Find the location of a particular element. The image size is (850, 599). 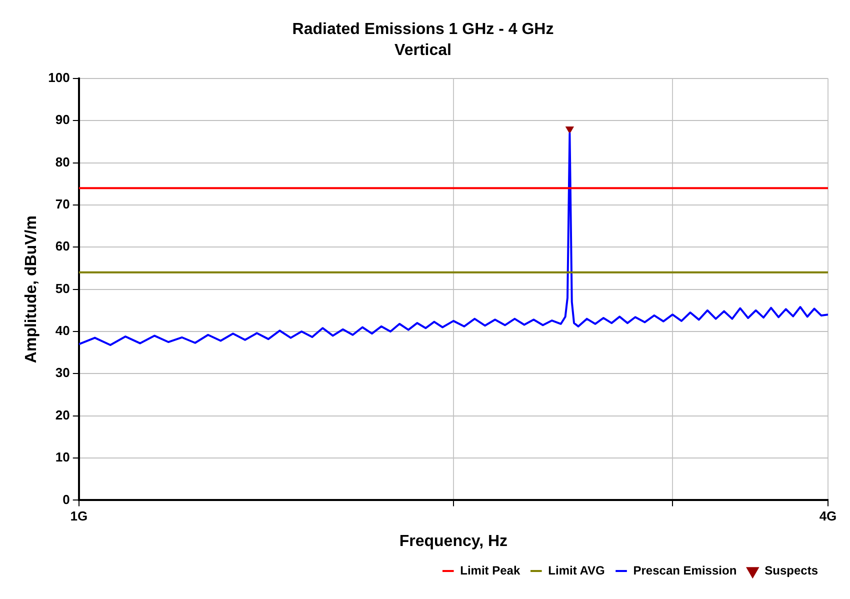

legend-label: Limit AVG is located at coordinates (576, 570).